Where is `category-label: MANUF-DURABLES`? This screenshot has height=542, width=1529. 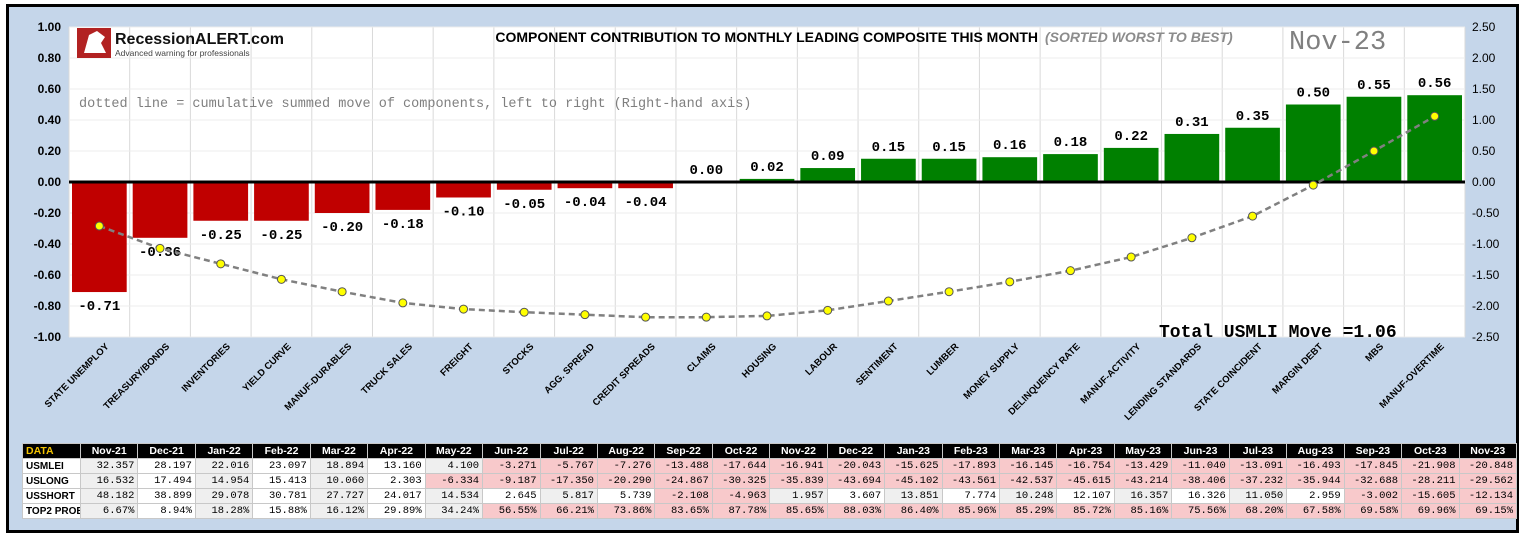 category-label: MANUF-DURABLES is located at coordinates (319, 377).